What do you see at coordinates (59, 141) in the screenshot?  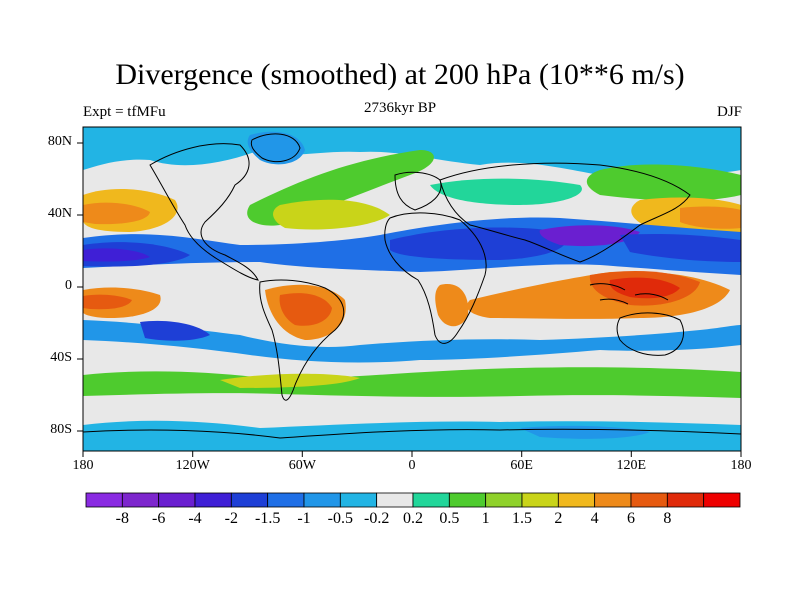 I see `lat-label-80n: 80N` at bounding box center [59, 141].